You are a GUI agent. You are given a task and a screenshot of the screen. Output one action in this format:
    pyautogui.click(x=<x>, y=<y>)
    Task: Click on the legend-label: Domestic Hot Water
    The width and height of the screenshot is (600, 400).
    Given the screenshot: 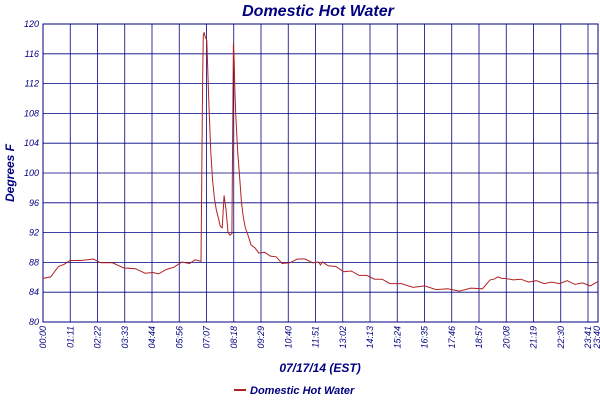 What is the action you would take?
    pyautogui.click(x=302, y=391)
    